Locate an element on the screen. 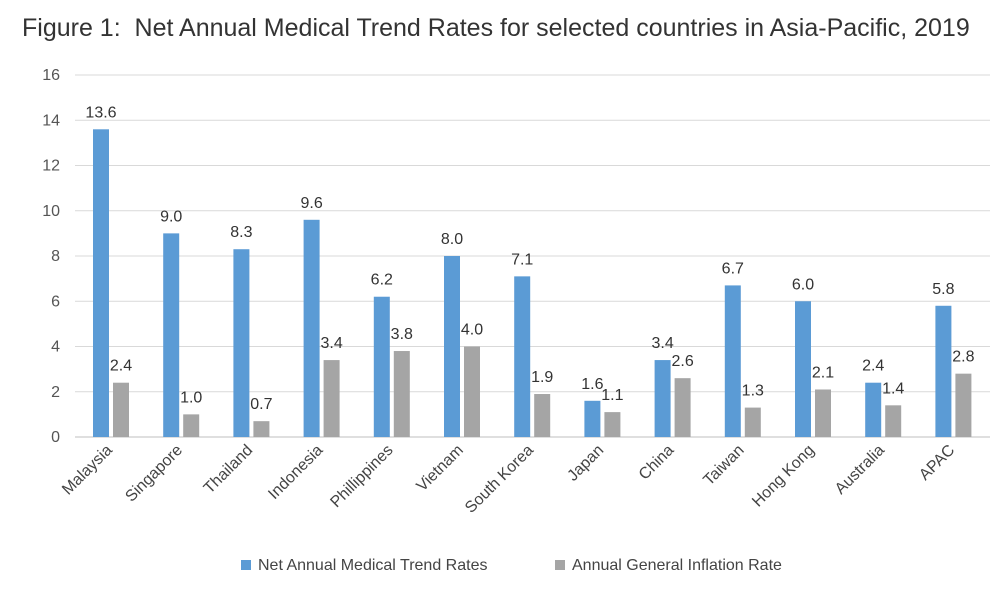 This screenshot has height=600, width=1000. data-label: 9.0 is located at coordinates (171, 216).